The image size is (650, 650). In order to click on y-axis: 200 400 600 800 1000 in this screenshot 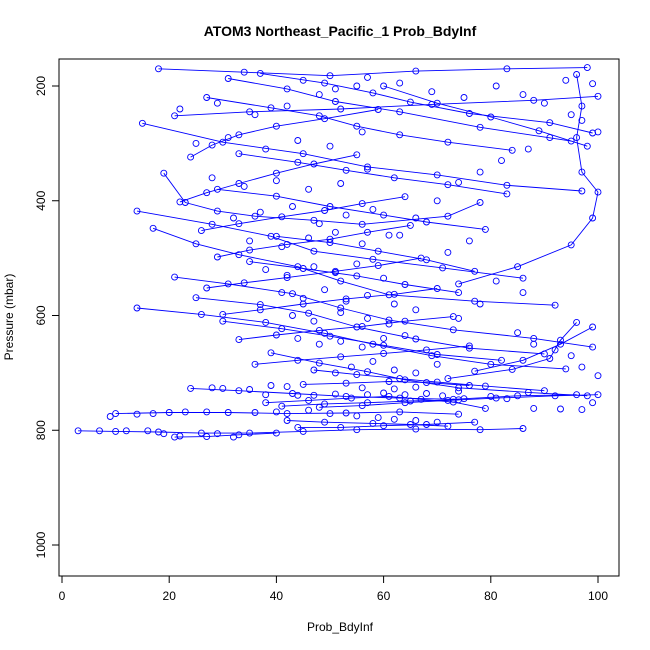, I will do `click(47, 317)`.